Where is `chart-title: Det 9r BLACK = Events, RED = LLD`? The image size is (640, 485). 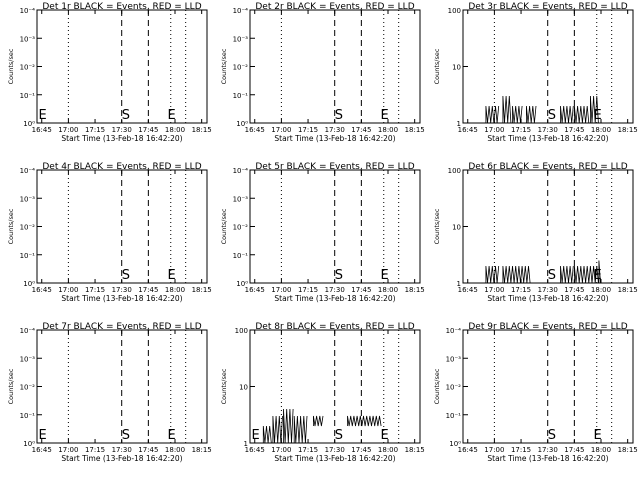
chart-title: Det 9r BLACK = Events, RED = LLD is located at coordinates (547, 327).